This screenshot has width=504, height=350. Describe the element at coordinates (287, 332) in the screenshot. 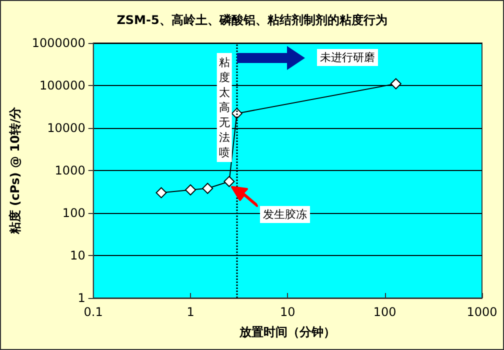

I see `x-axis-title: 放置时间（分钟）` at that location.